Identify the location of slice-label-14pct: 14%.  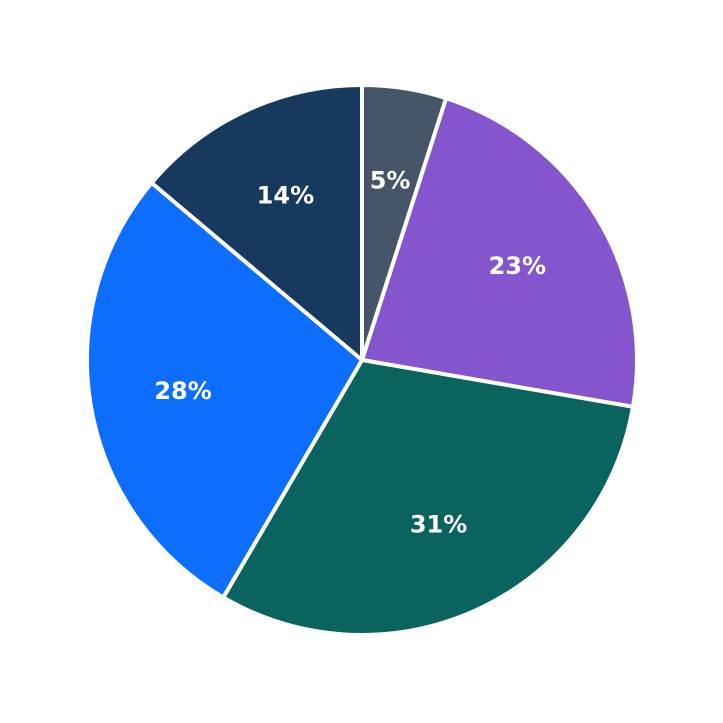
(285, 195).